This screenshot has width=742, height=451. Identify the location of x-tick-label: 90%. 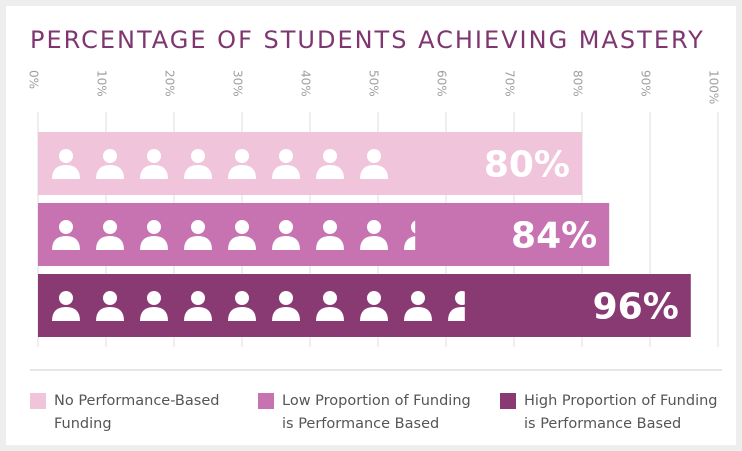
(646, 83).